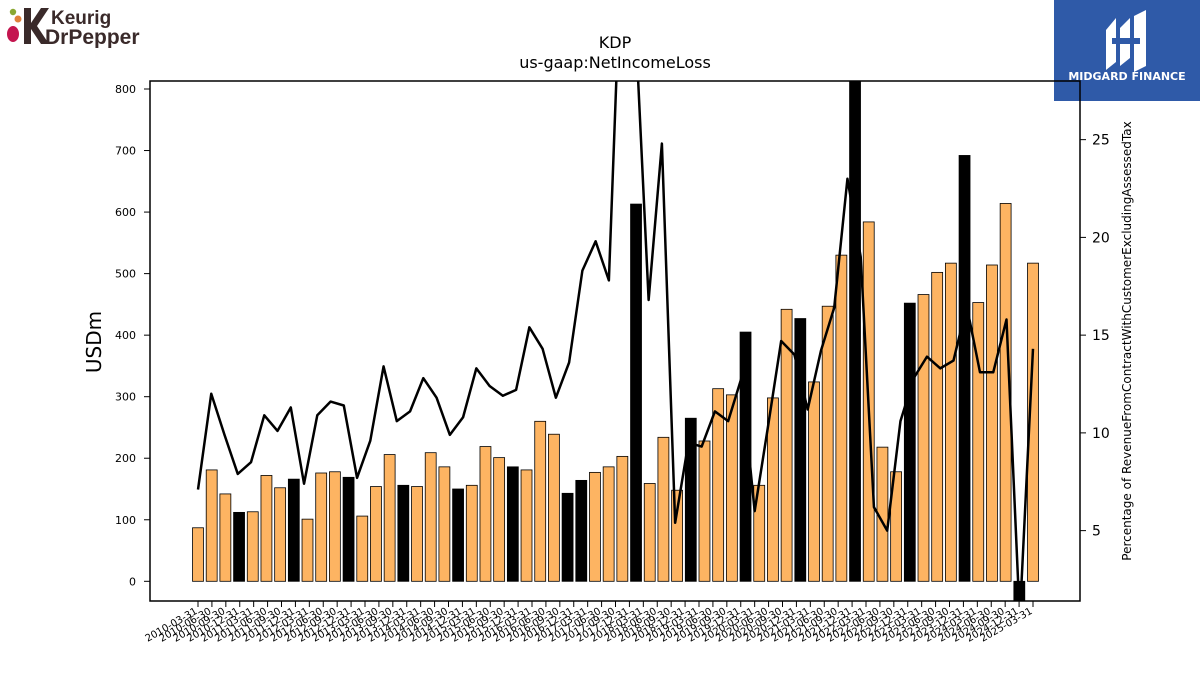 The height and width of the screenshot is (675, 1200). Describe the element at coordinates (125, 458) in the screenshot. I see `y-tick-label: 200` at that location.